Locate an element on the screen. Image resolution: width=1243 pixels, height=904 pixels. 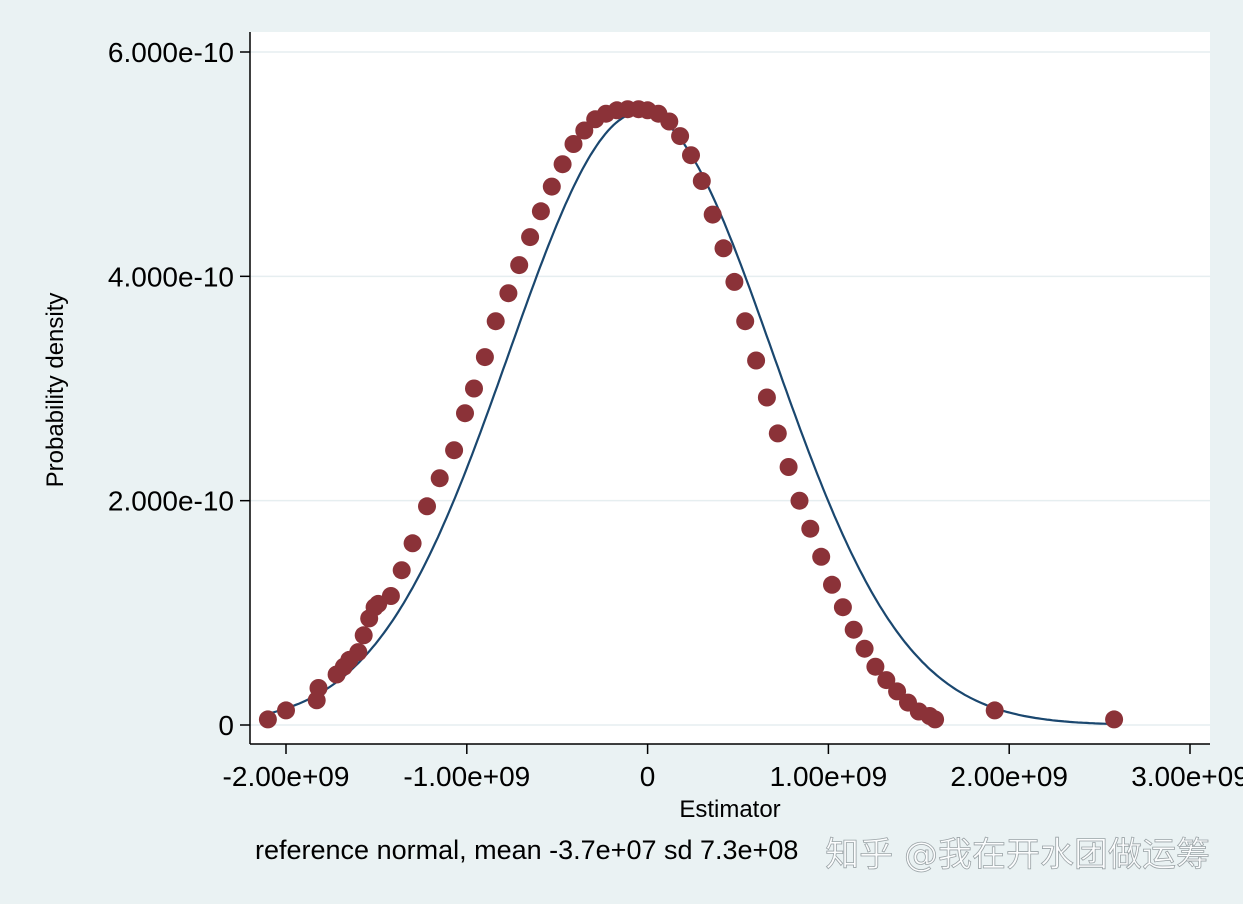
x-tick-label: 3.00e+09 is located at coordinates (1187, 776).